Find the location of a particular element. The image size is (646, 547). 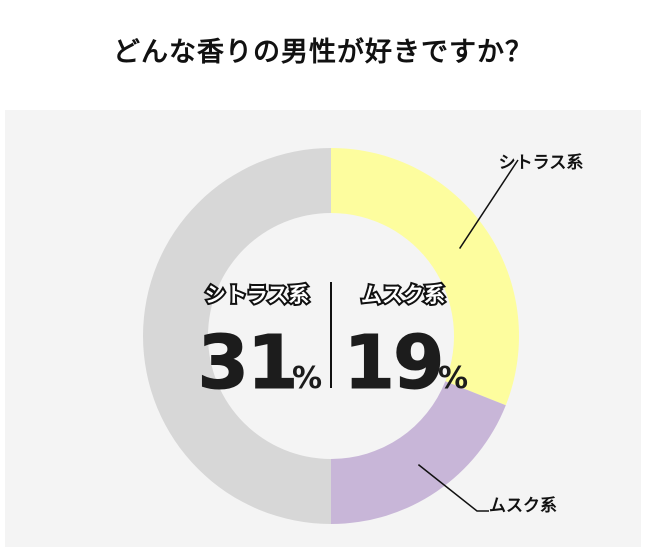

center-value-citrus: 31 is located at coordinates (247, 363).